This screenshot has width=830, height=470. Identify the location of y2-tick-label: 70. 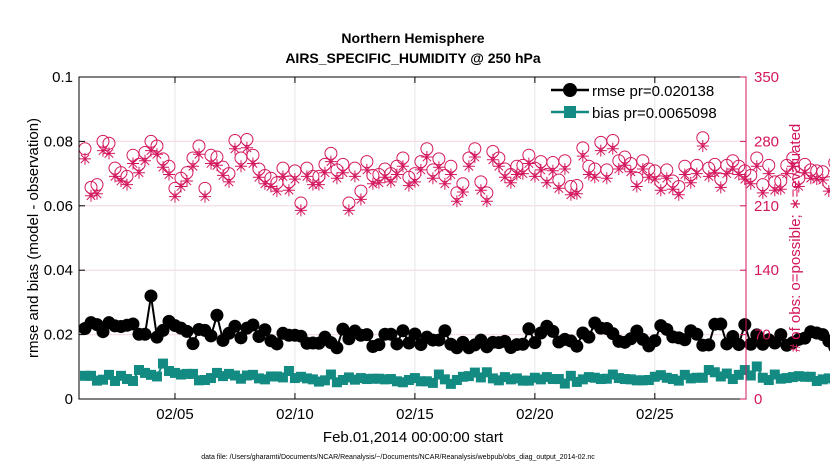
(762, 335).